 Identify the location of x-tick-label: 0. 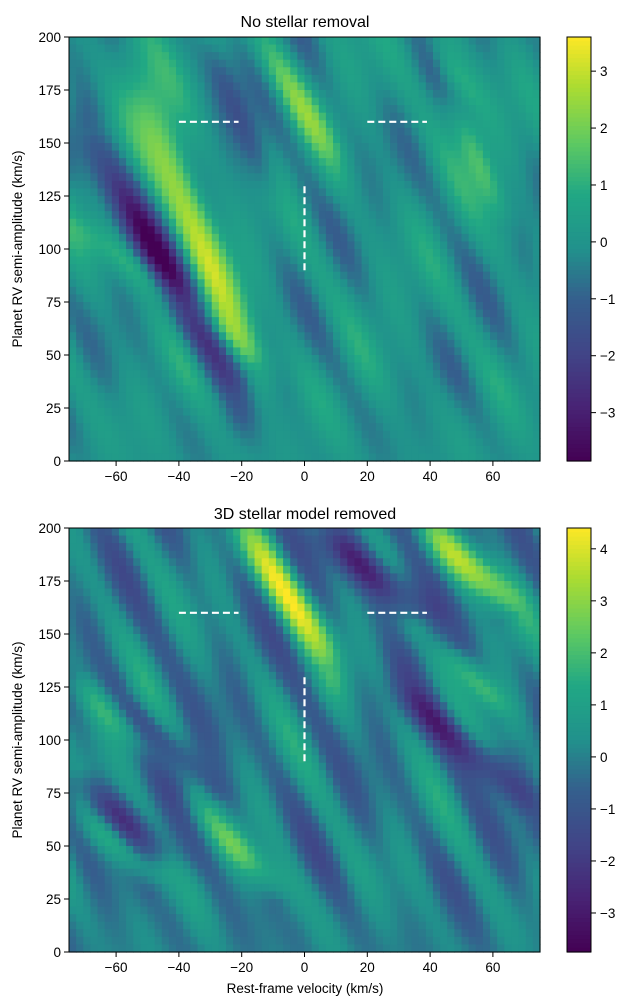
(305, 476).